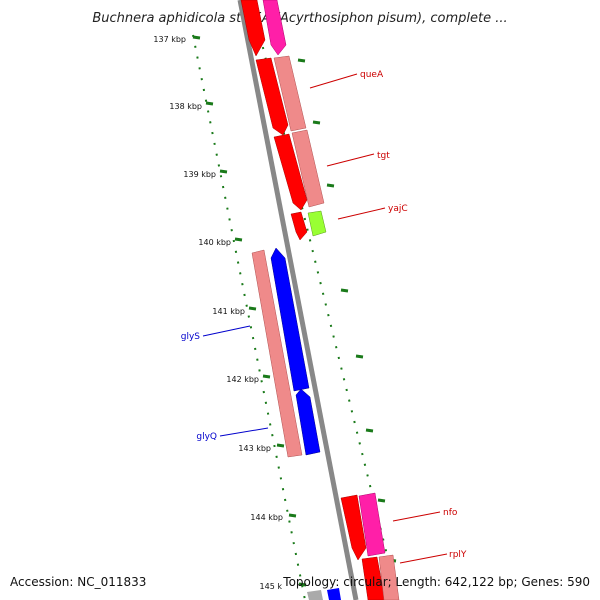 Image resolution: width=600 pixels, height=600 pixels. I want to click on gene-label-glyS: glyS, so click(191, 337).